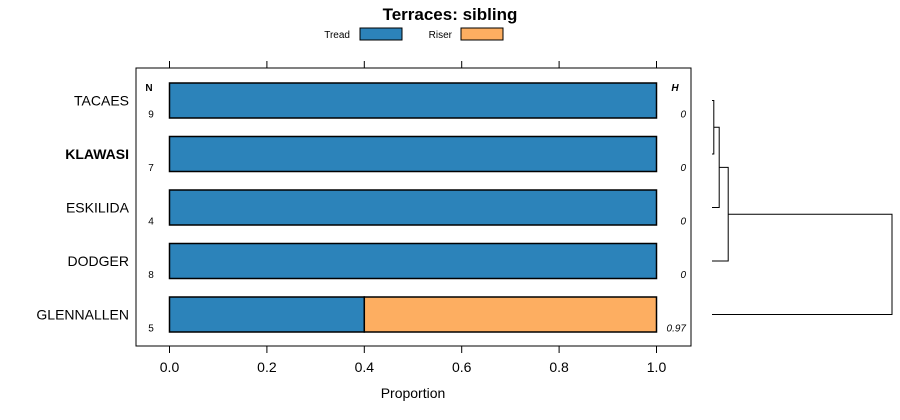  What do you see at coordinates (151, 115) in the screenshot?
I see `n-value: 9` at bounding box center [151, 115].